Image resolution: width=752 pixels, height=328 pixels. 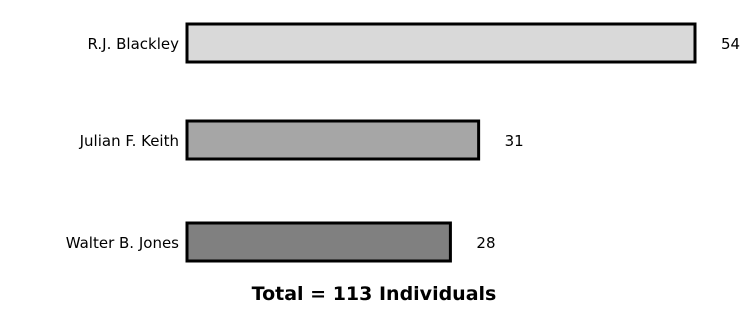 What do you see at coordinates (730, 44) in the screenshot?
I see `value-label: 54` at bounding box center [730, 44].